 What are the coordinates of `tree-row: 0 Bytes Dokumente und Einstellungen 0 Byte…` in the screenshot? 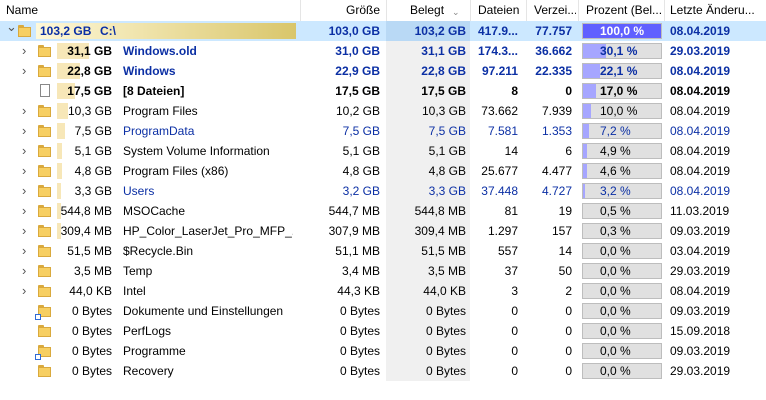 It's located at (383, 311).